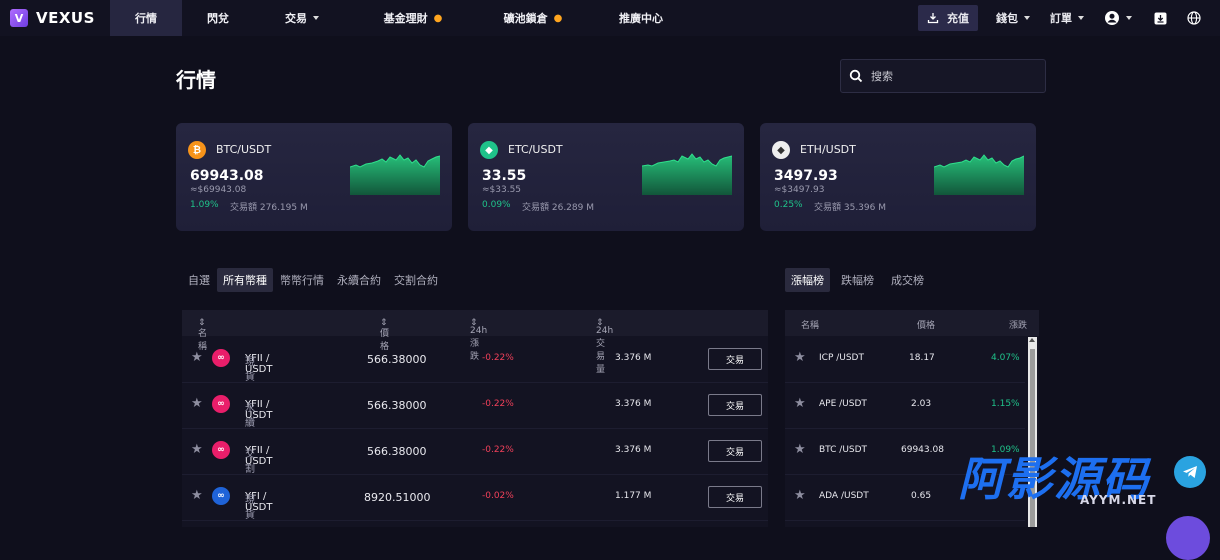 The width and height of the screenshot is (1220, 560). Describe the element at coordinates (359, 280) in the screenshot. I see `tab-perpetual: 永續合約` at that location.